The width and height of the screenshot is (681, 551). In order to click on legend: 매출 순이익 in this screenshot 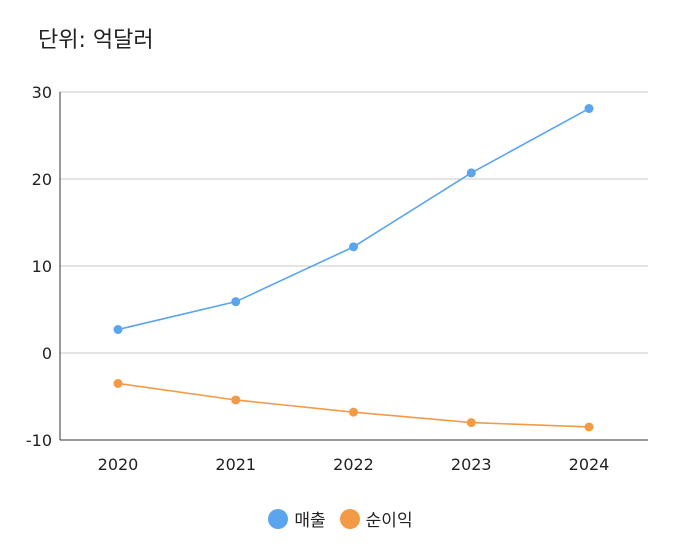, I will do `click(340, 518)`.